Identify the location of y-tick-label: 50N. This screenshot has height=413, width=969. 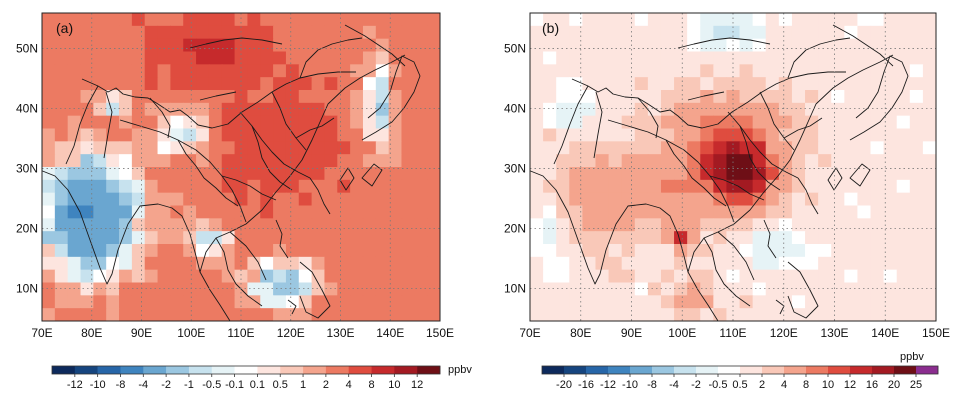
(515, 48).